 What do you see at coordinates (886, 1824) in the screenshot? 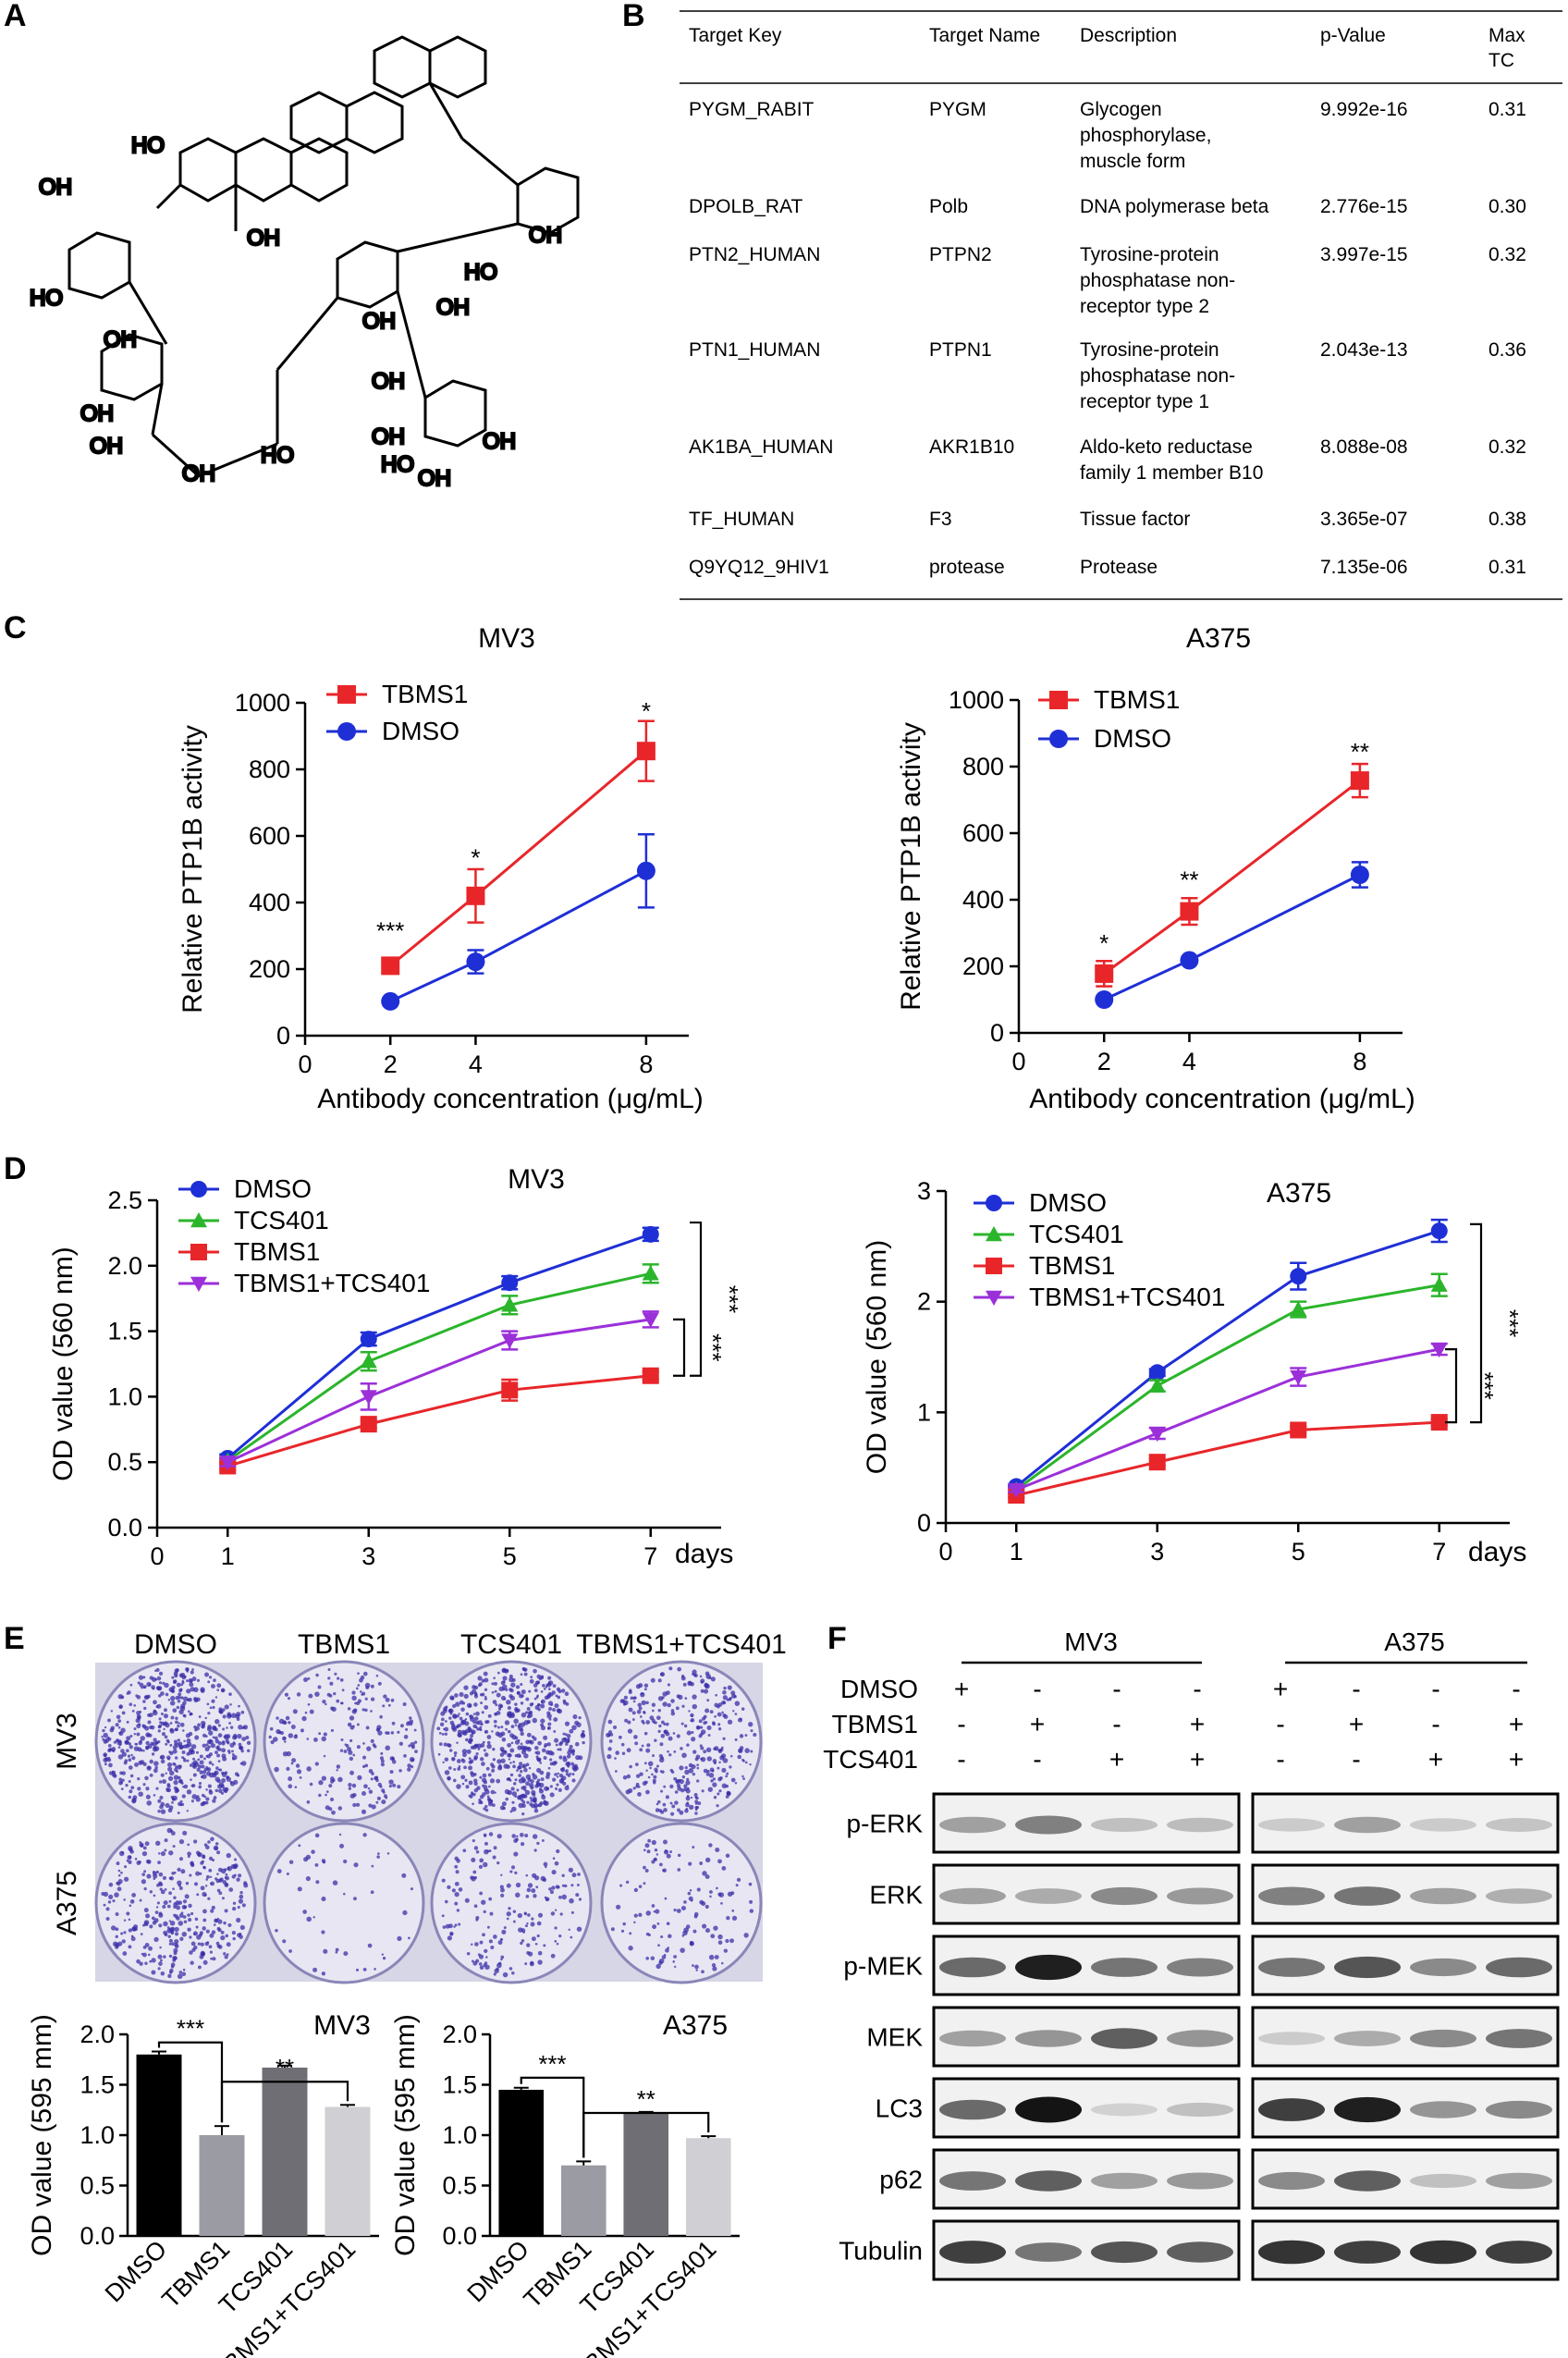
I see `blot-protein-label: p-ERK` at bounding box center [886, 1824].